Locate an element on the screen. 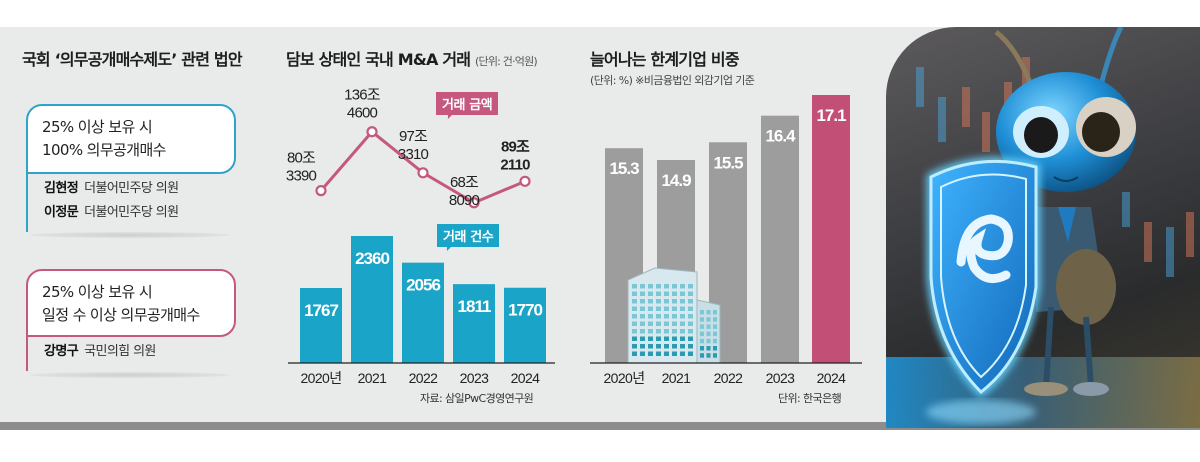  line-legend-tag: 거래 금액 is located at coordinates (467, 103).